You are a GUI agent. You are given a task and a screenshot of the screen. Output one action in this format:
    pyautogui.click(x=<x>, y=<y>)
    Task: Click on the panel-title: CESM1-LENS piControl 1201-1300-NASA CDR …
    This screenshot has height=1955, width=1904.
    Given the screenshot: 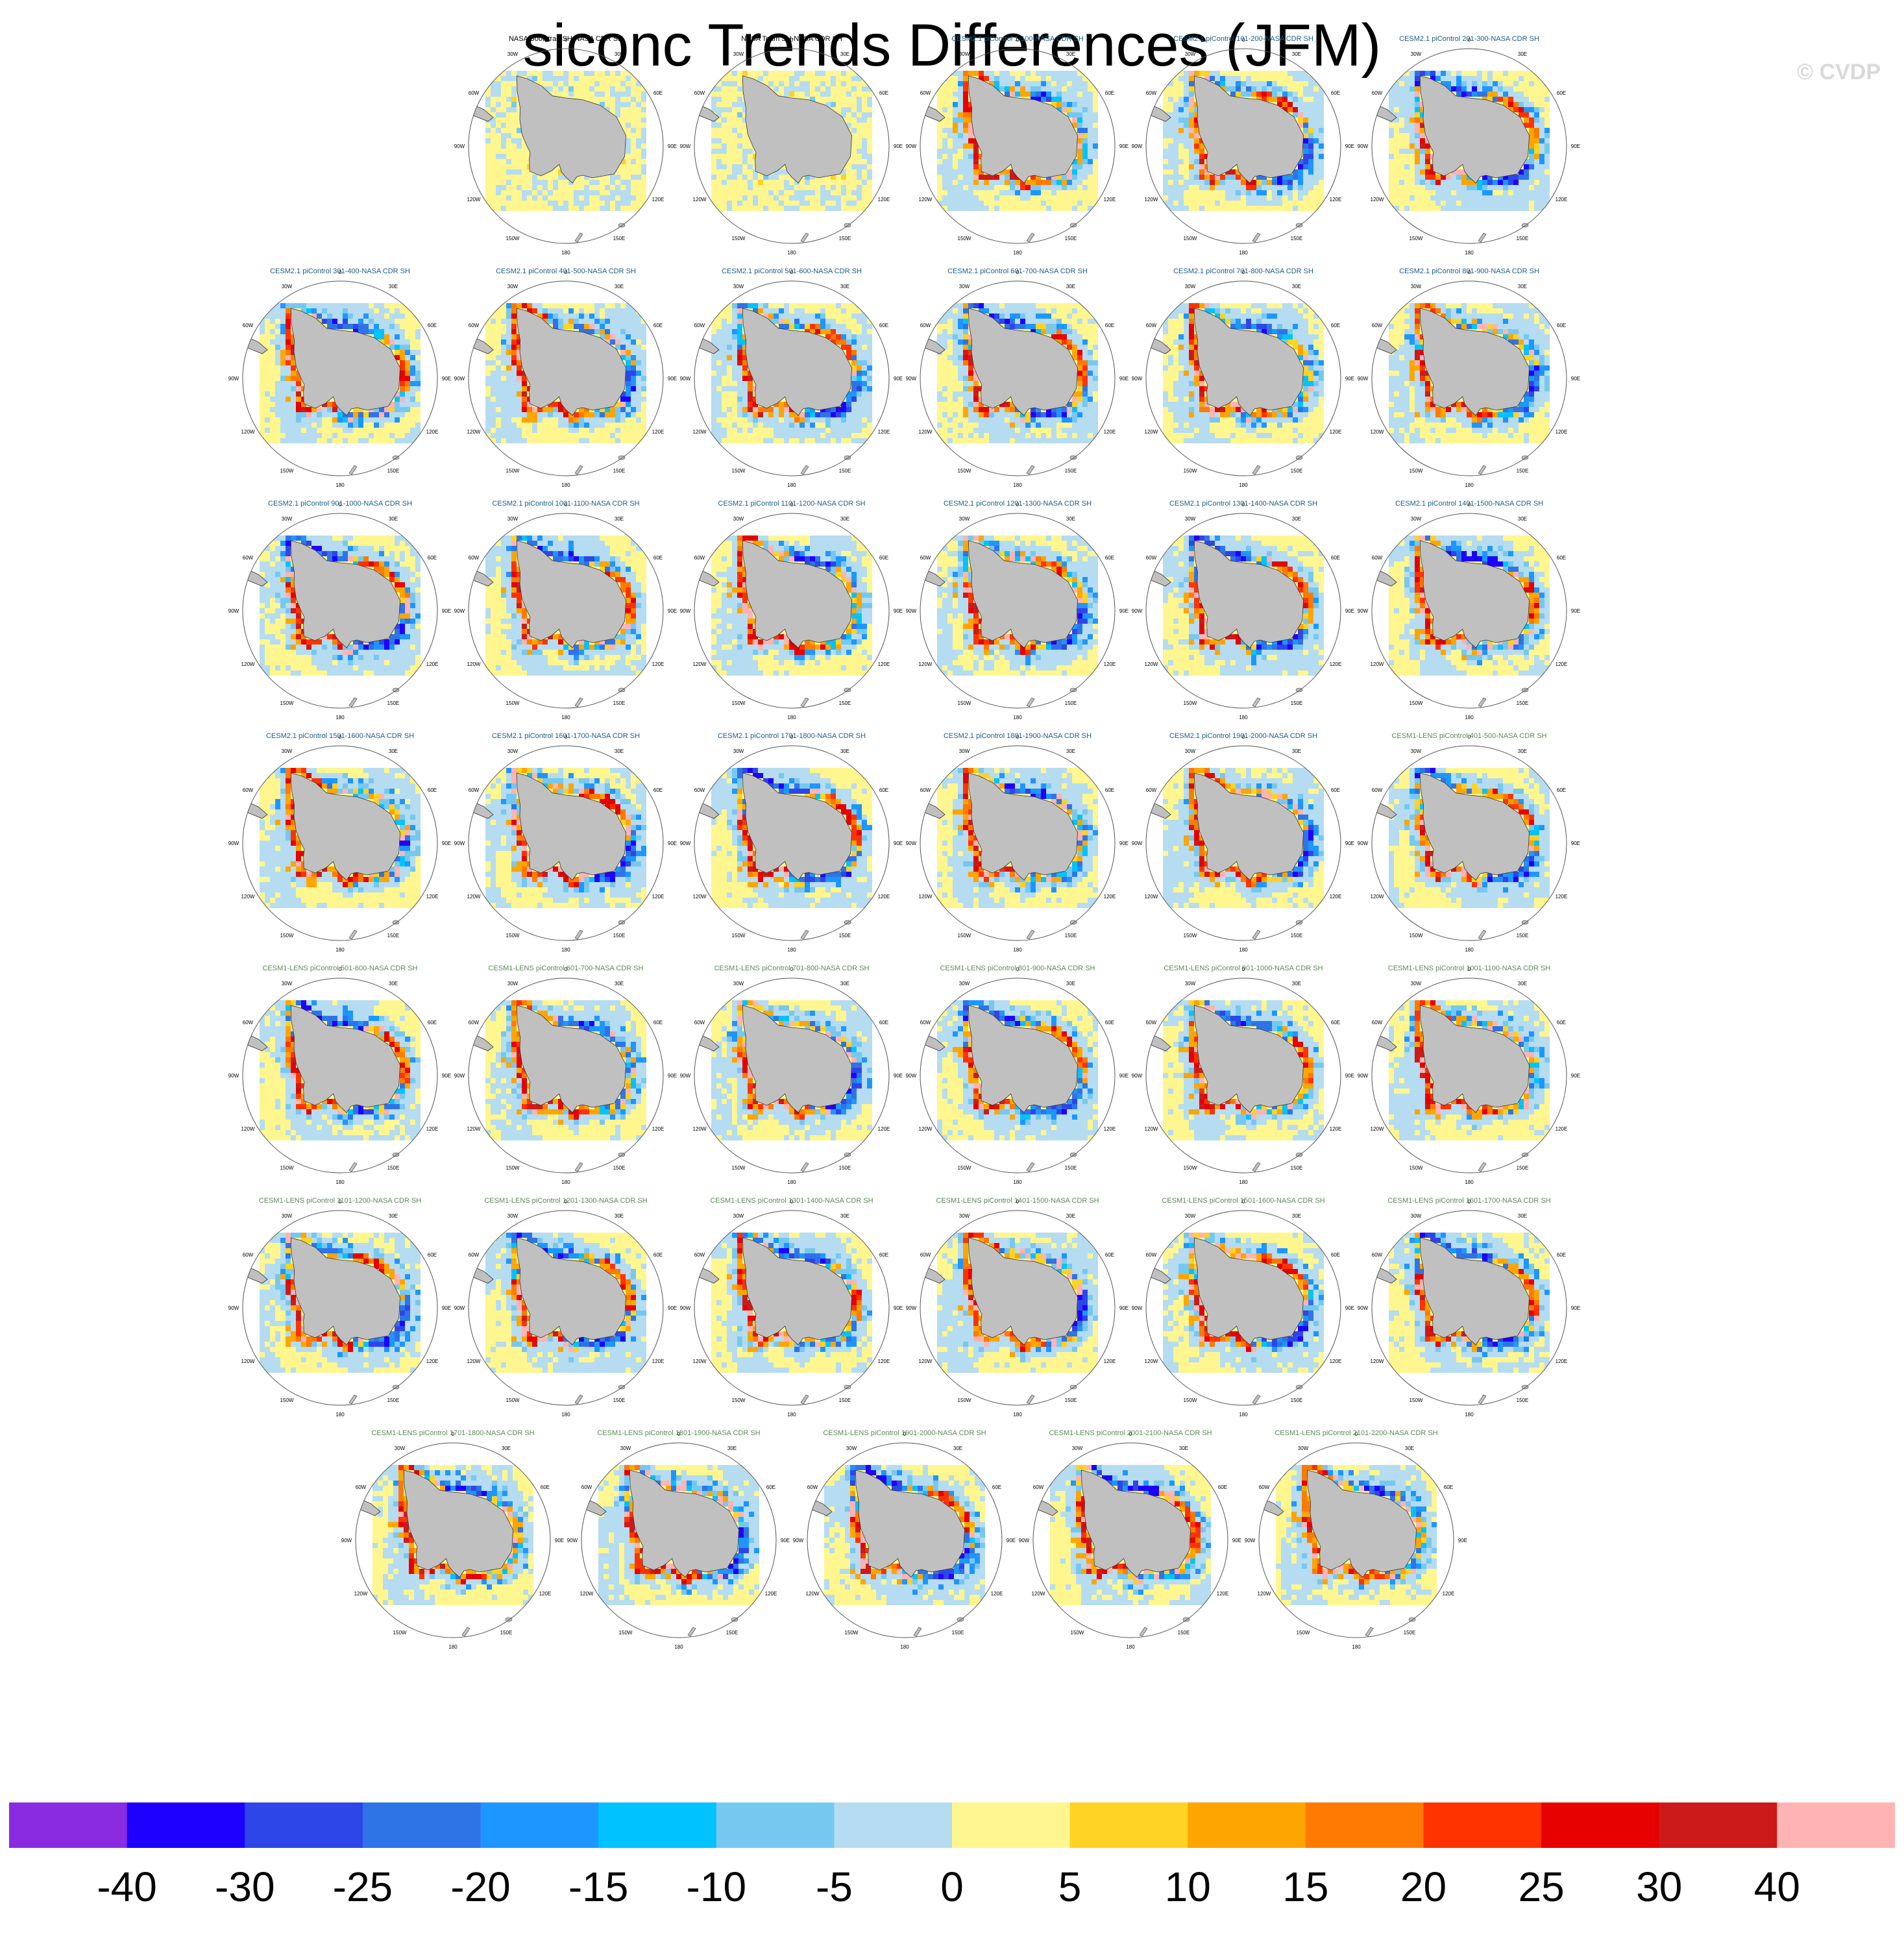 What is the action you would take?
    pyautogui.click(x=565, y=1201)
    